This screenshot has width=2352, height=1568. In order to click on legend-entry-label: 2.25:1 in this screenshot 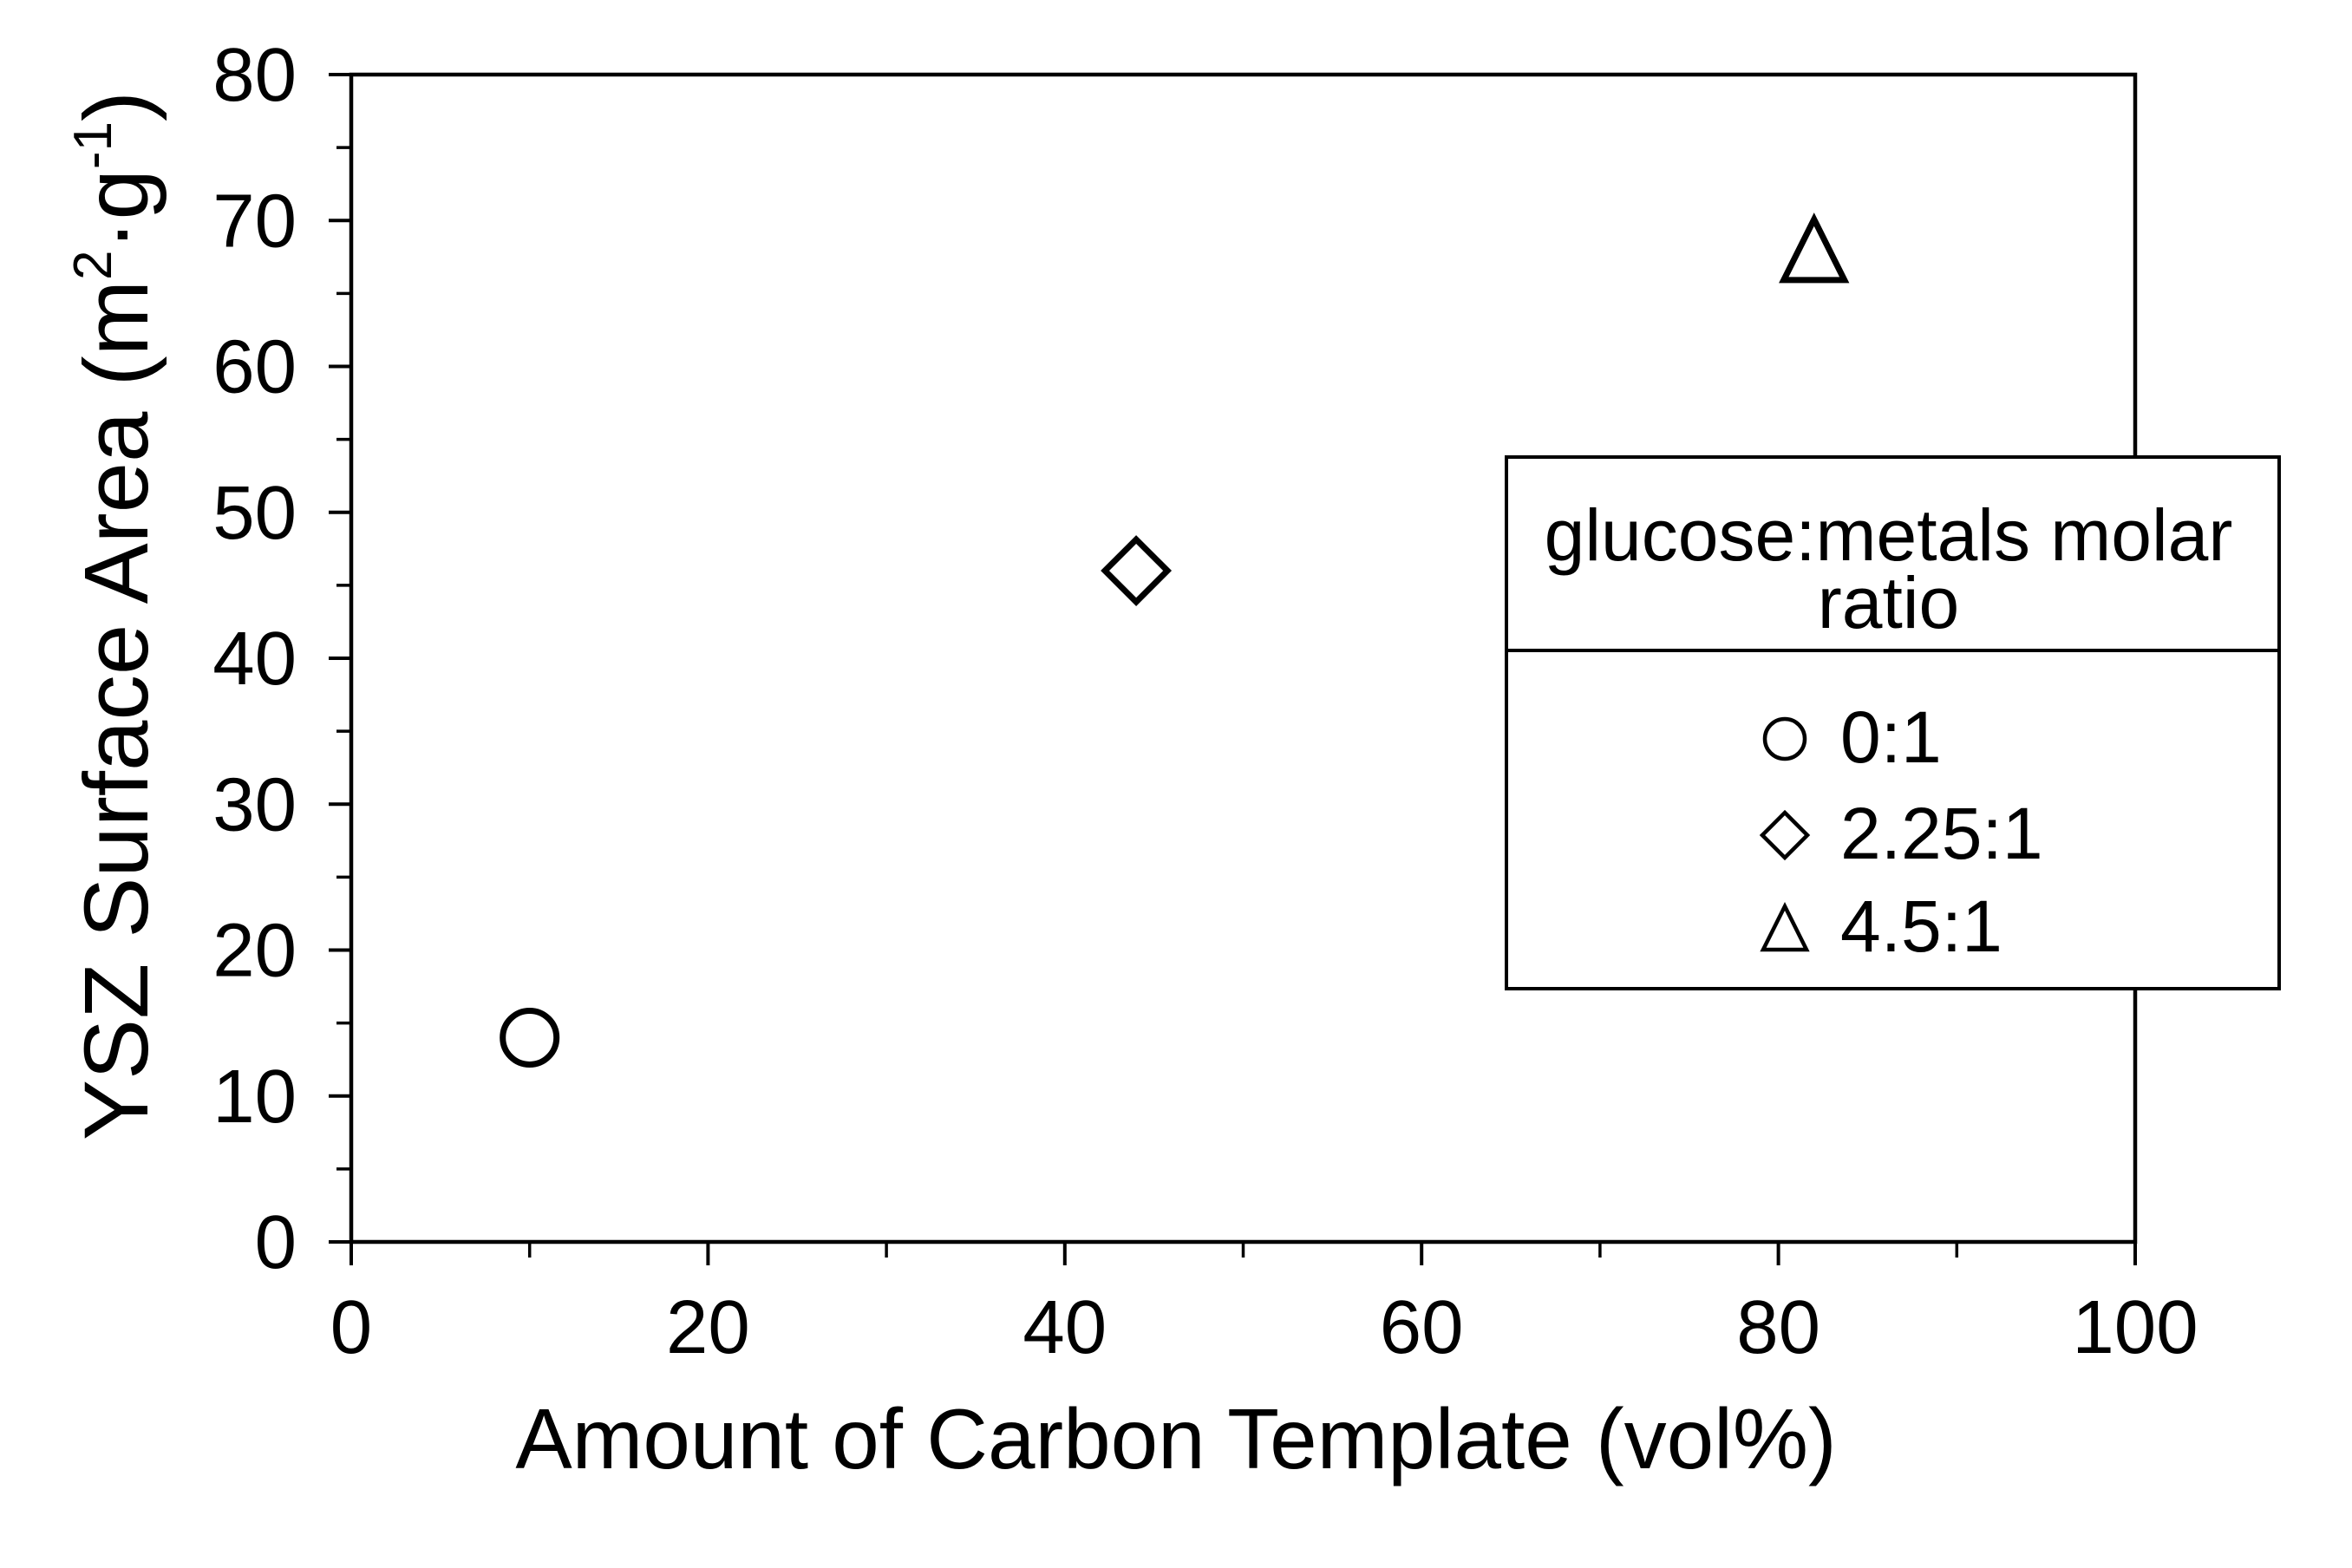, I will do `click(1941, 833)`.